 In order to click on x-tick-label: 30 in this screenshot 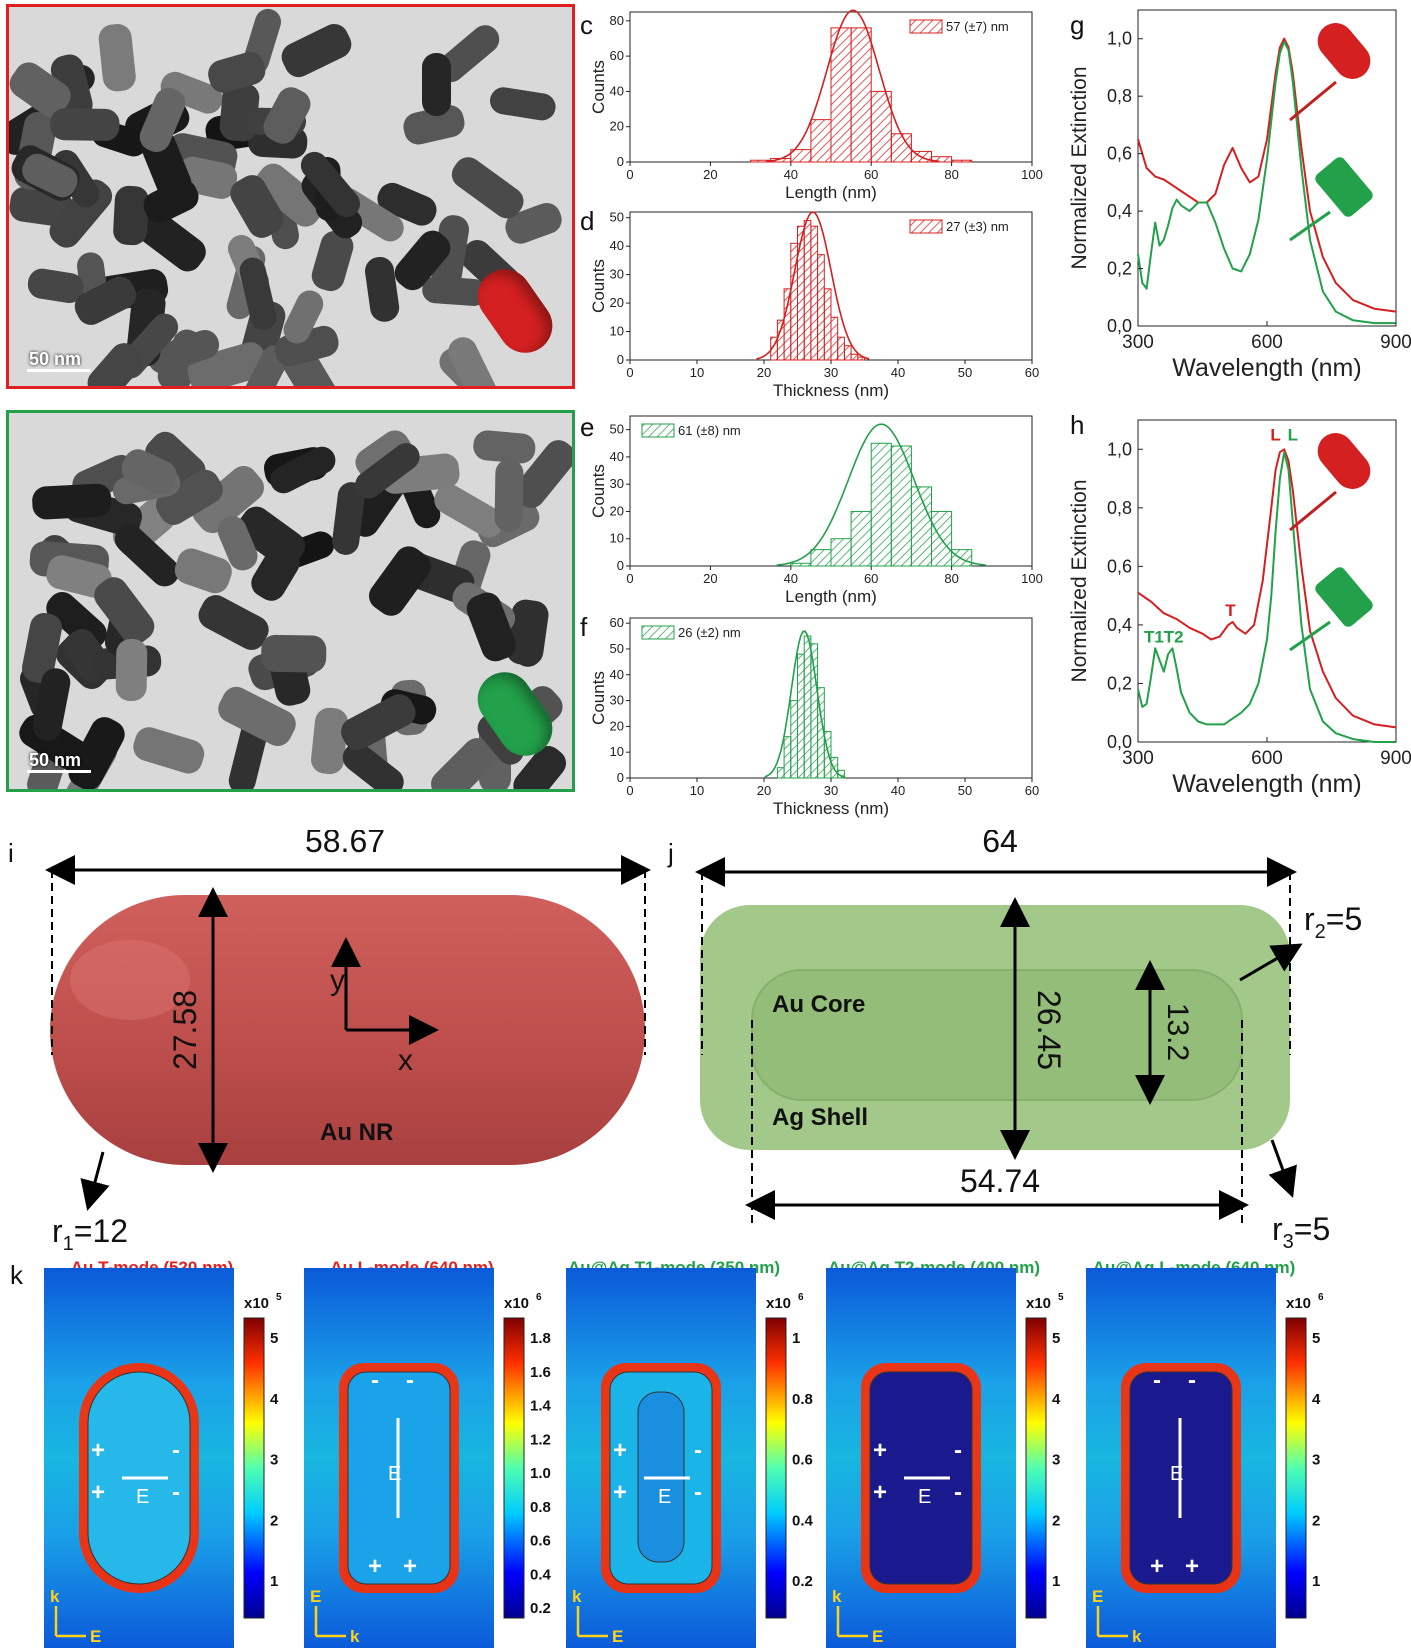, I will do `click(831, 372)`.